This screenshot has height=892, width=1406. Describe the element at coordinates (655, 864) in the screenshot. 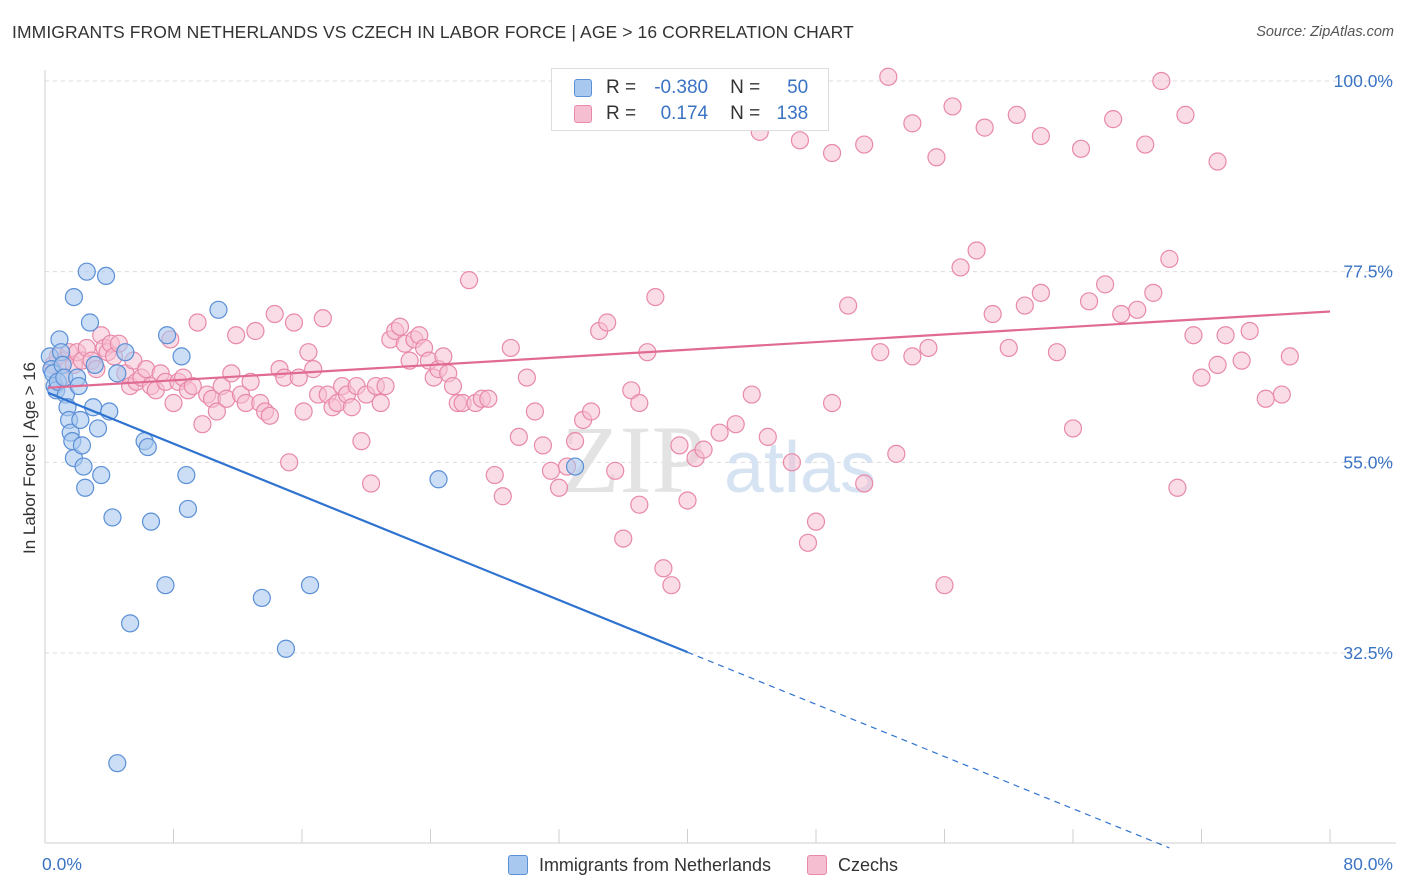

I see `legend-label-netherlands: Immigrants from Netherlands` at that location.